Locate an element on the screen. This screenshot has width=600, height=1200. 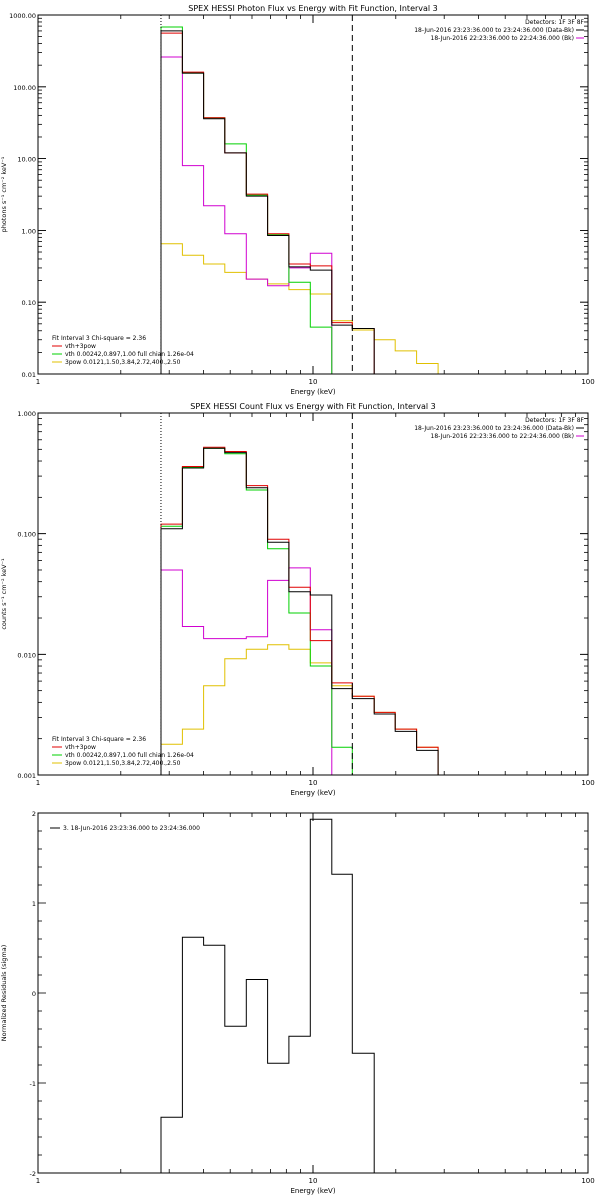
y-axis-label: counts s⁻¹ cm⁻² keV⁻¹ is located at coordinates (4, 594).